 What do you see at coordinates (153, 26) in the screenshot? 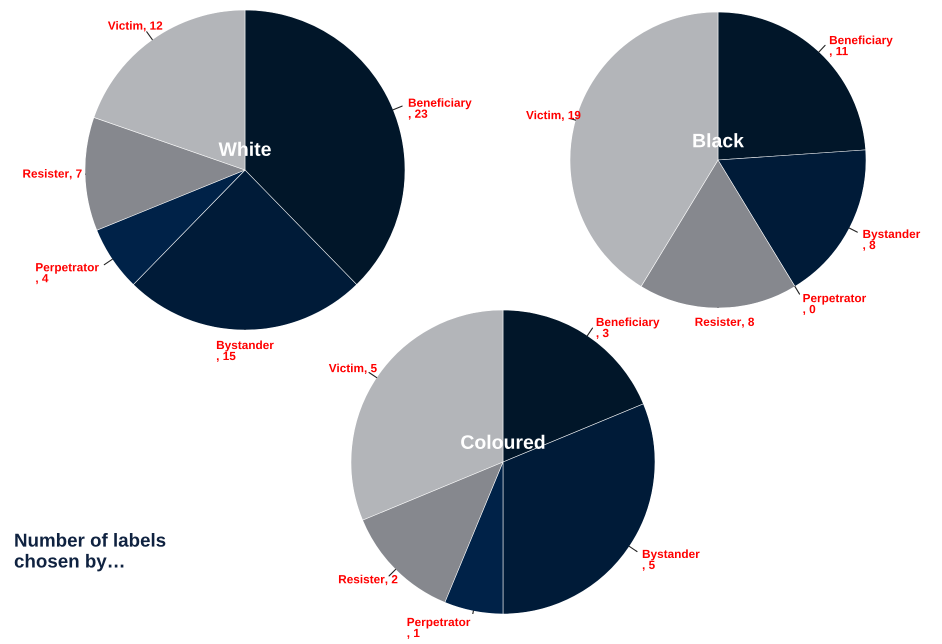
I see `data-label: , 12` at bounding box center [153, 26].